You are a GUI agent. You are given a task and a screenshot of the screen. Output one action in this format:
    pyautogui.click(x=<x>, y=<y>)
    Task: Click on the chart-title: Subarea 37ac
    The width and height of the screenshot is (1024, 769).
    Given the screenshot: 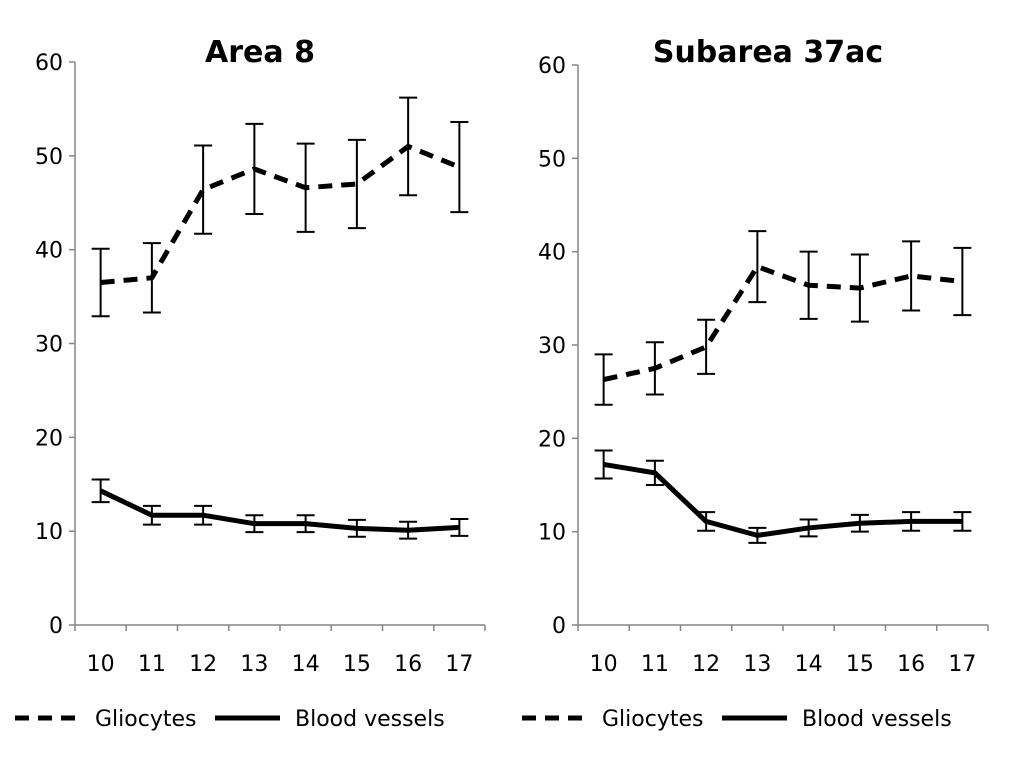 What is the action you would take?
    pyautogui.click(x=768, y=52)
    